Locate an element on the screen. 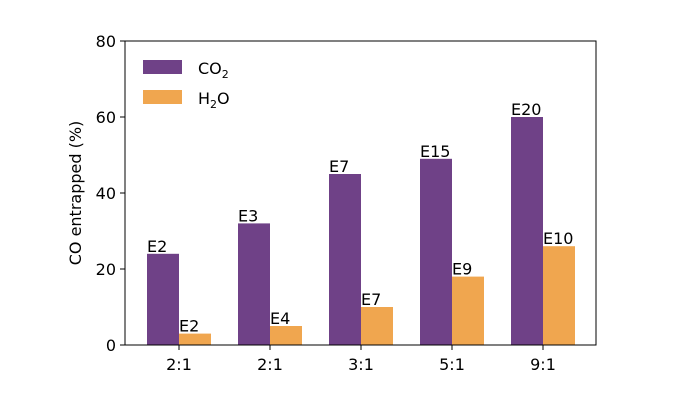 The image size is (674, 402). y-tick-label-2: 40 is located at coordinates (106, 193).